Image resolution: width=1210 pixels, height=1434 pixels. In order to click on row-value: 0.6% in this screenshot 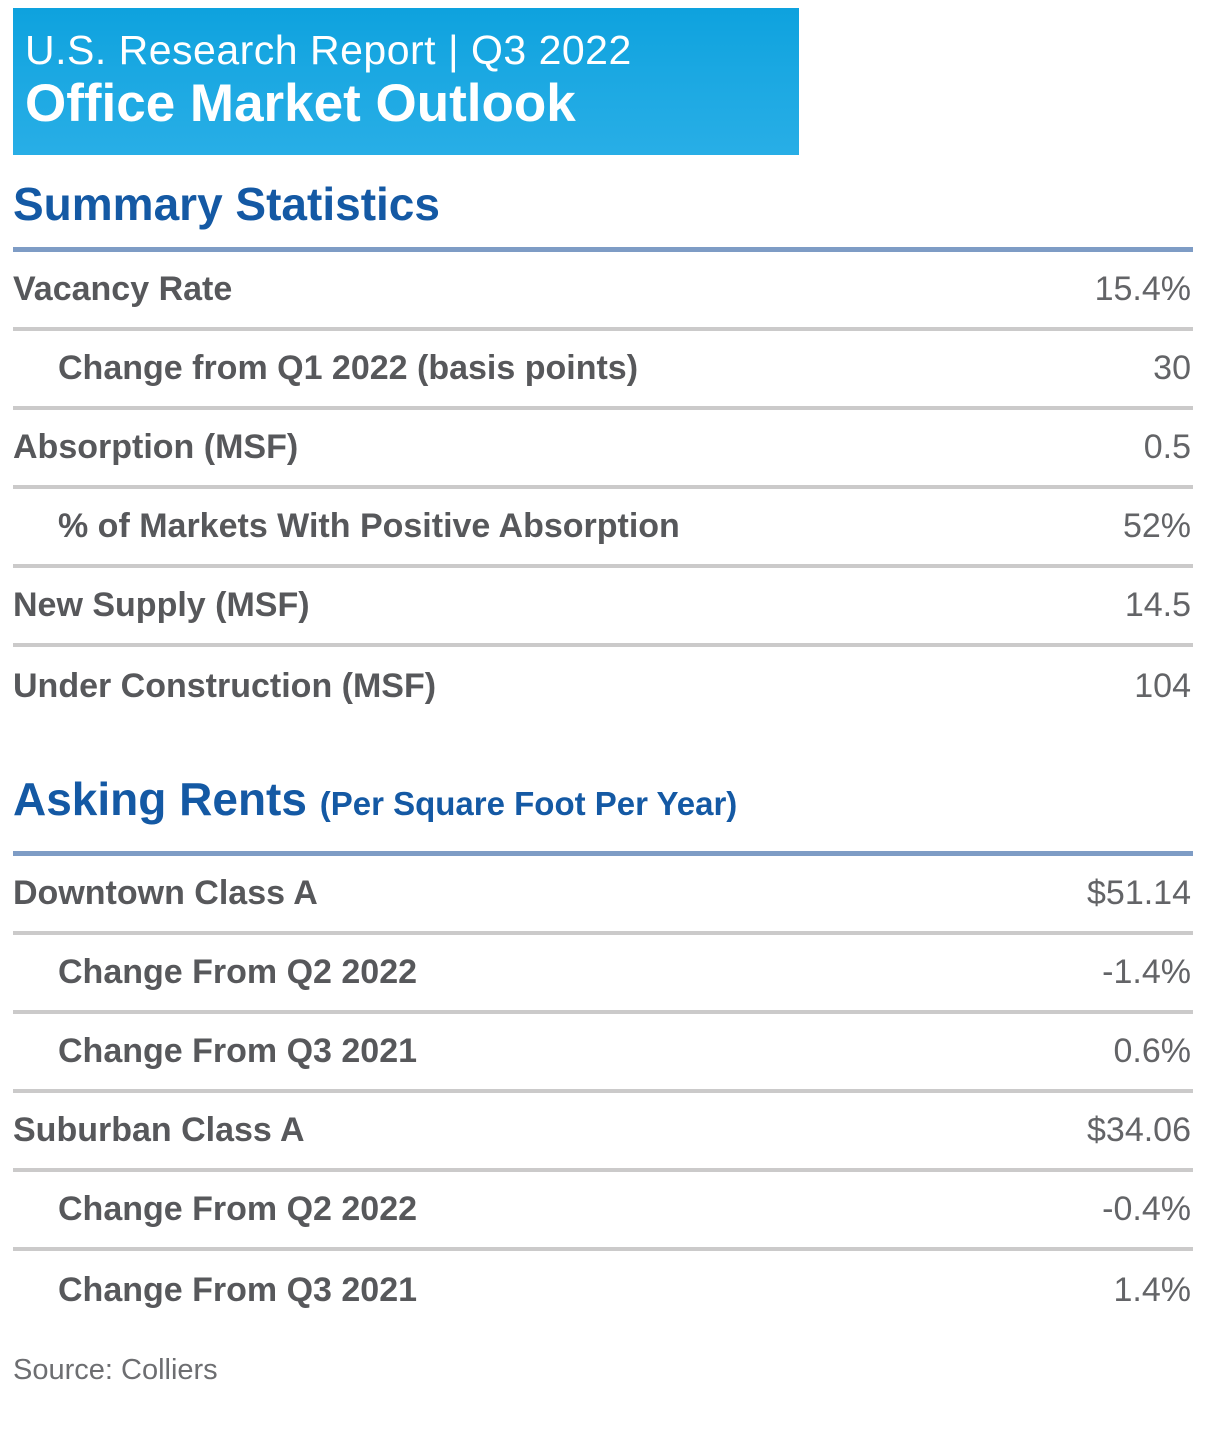, I will do `click(1152, 1050)`.